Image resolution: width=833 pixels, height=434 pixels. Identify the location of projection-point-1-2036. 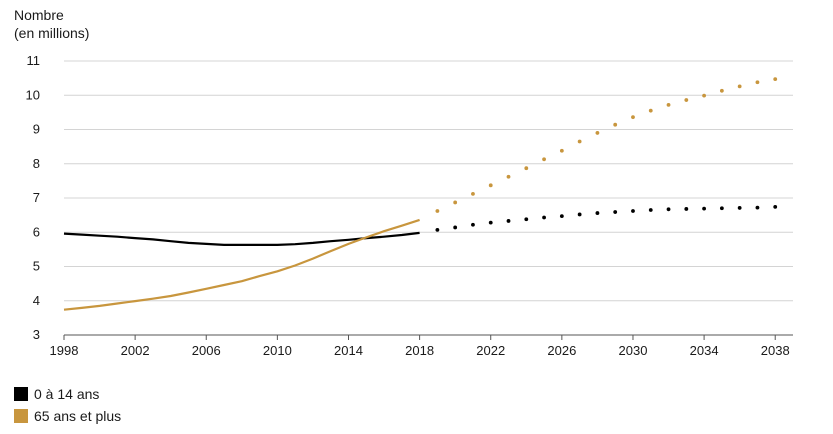
(739, 86).